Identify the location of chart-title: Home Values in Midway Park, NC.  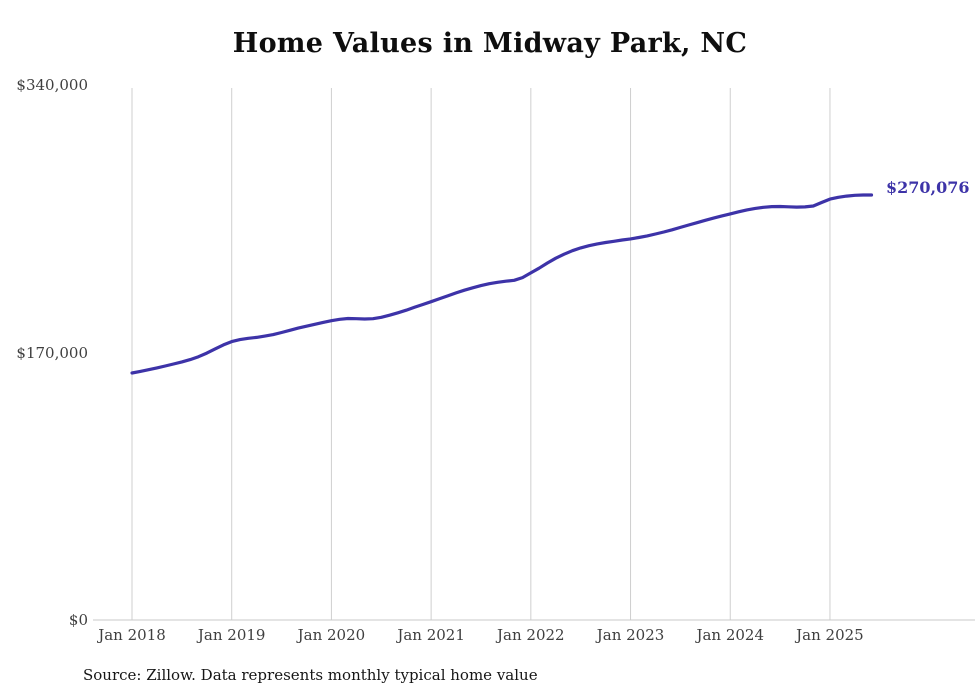
(490, 43).